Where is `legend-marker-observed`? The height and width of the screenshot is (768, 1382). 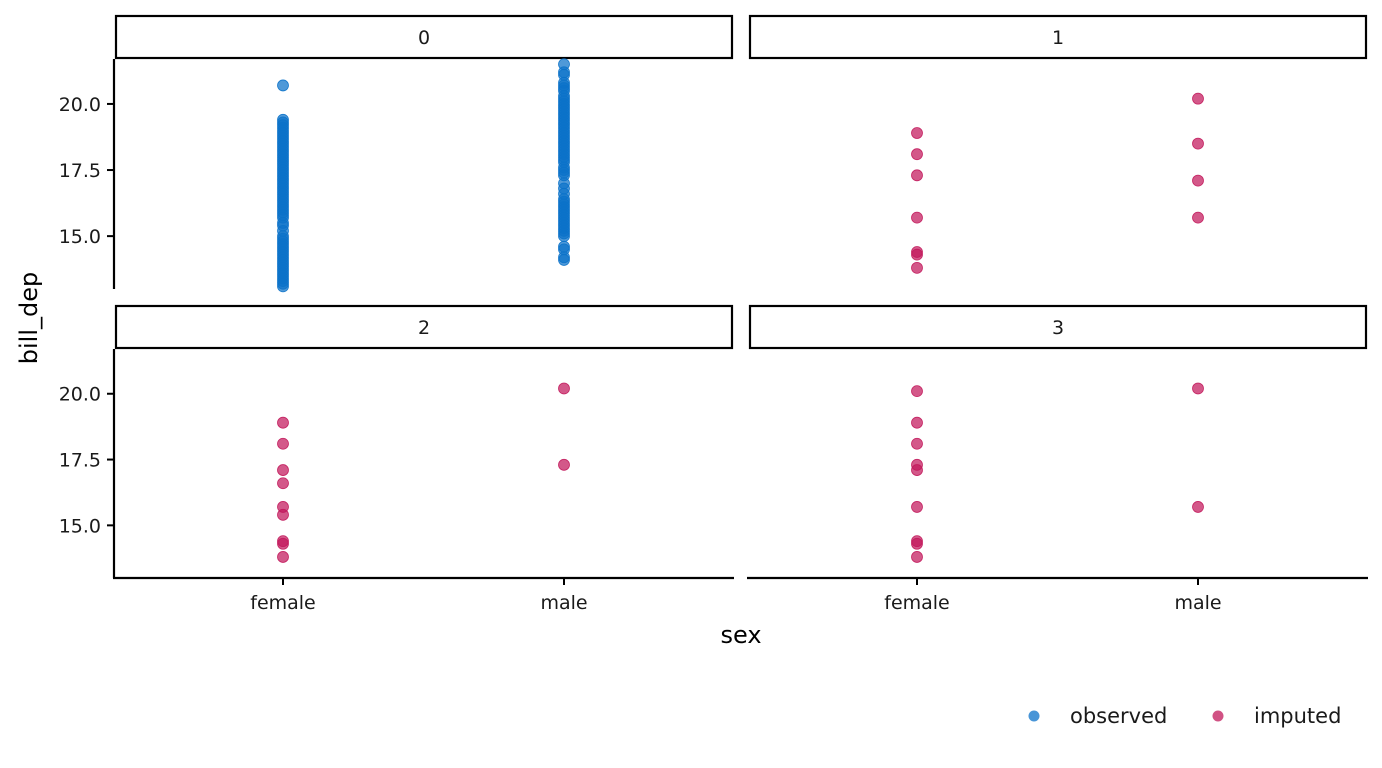 legend-marker-observed is located at coordinates (1034, 716).